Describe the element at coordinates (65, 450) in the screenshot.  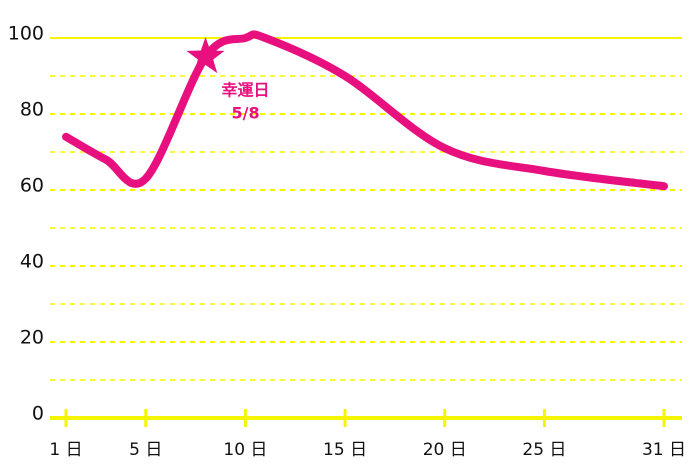
I see `x-tick-label: 1 日` at that location.